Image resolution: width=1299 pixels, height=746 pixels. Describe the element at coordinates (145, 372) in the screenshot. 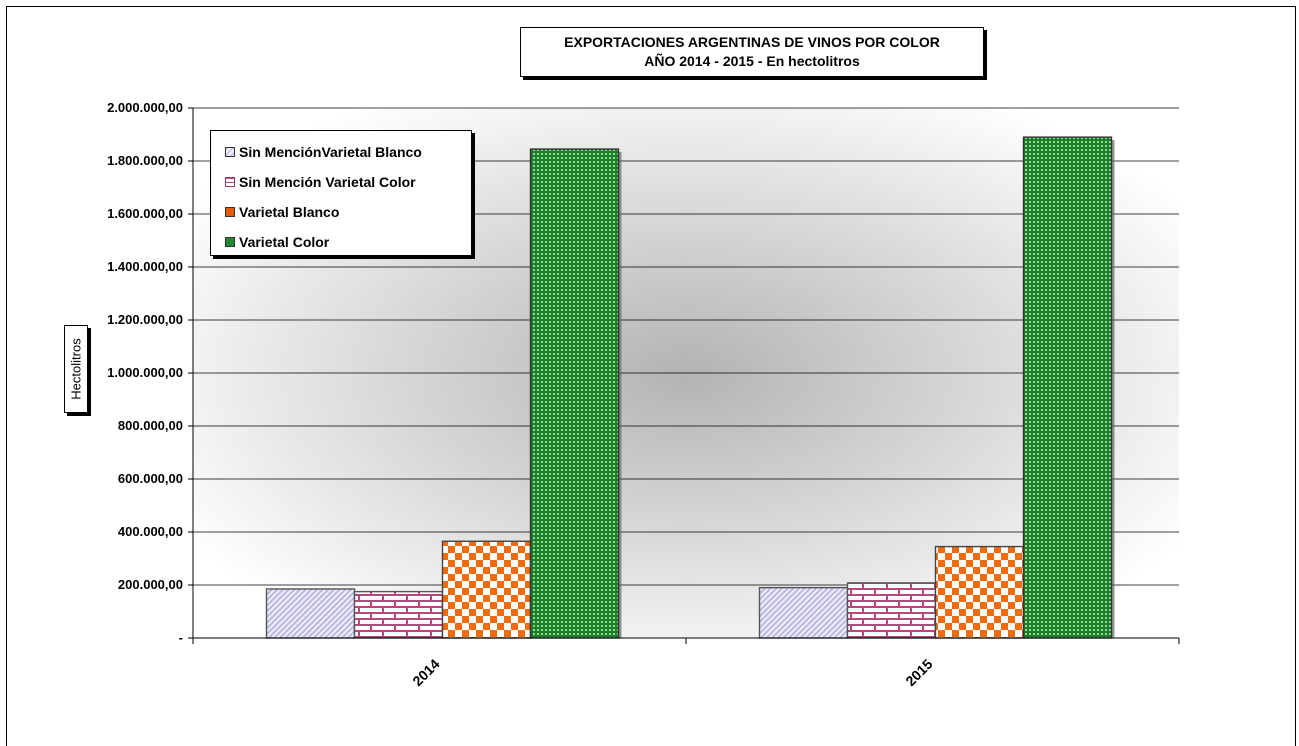

I see `y-tick-label: 1.000.000,00` at that location.